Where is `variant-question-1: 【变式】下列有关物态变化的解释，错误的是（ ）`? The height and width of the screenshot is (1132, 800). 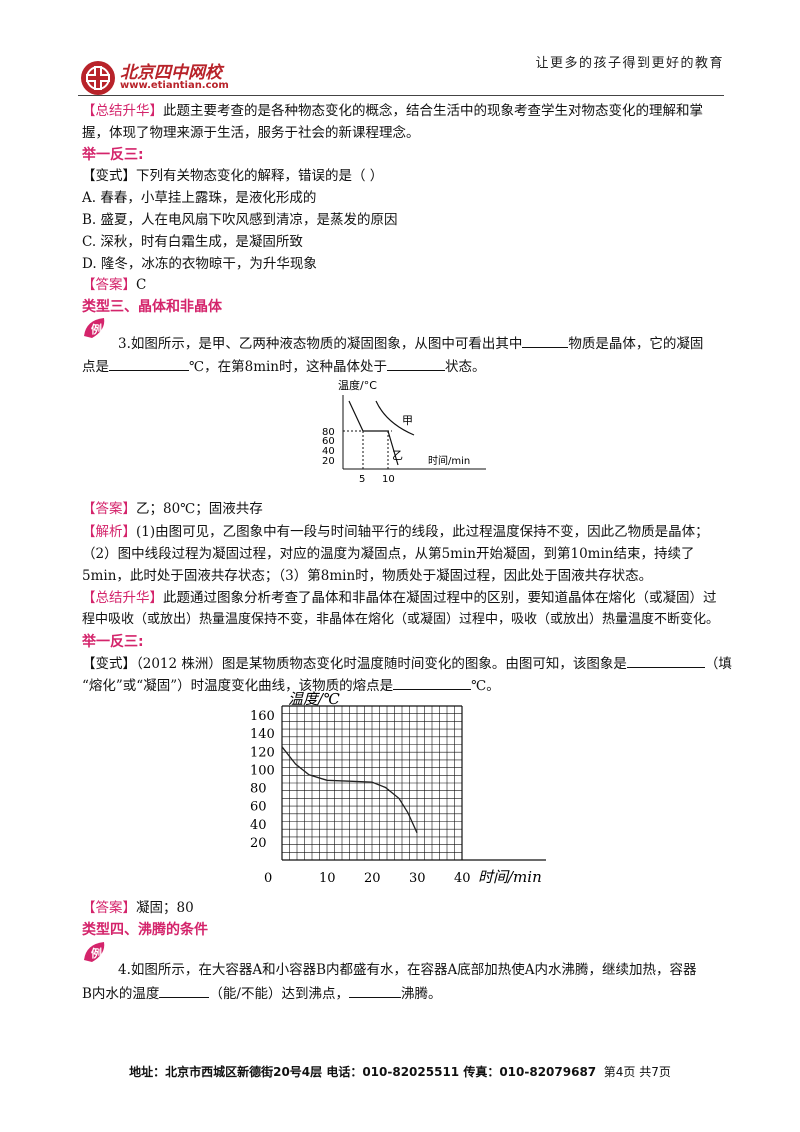
variant-question-1: 【变式】下列有关物态变化的解释，错误的是（ ） is located at coordinates (233, 176).